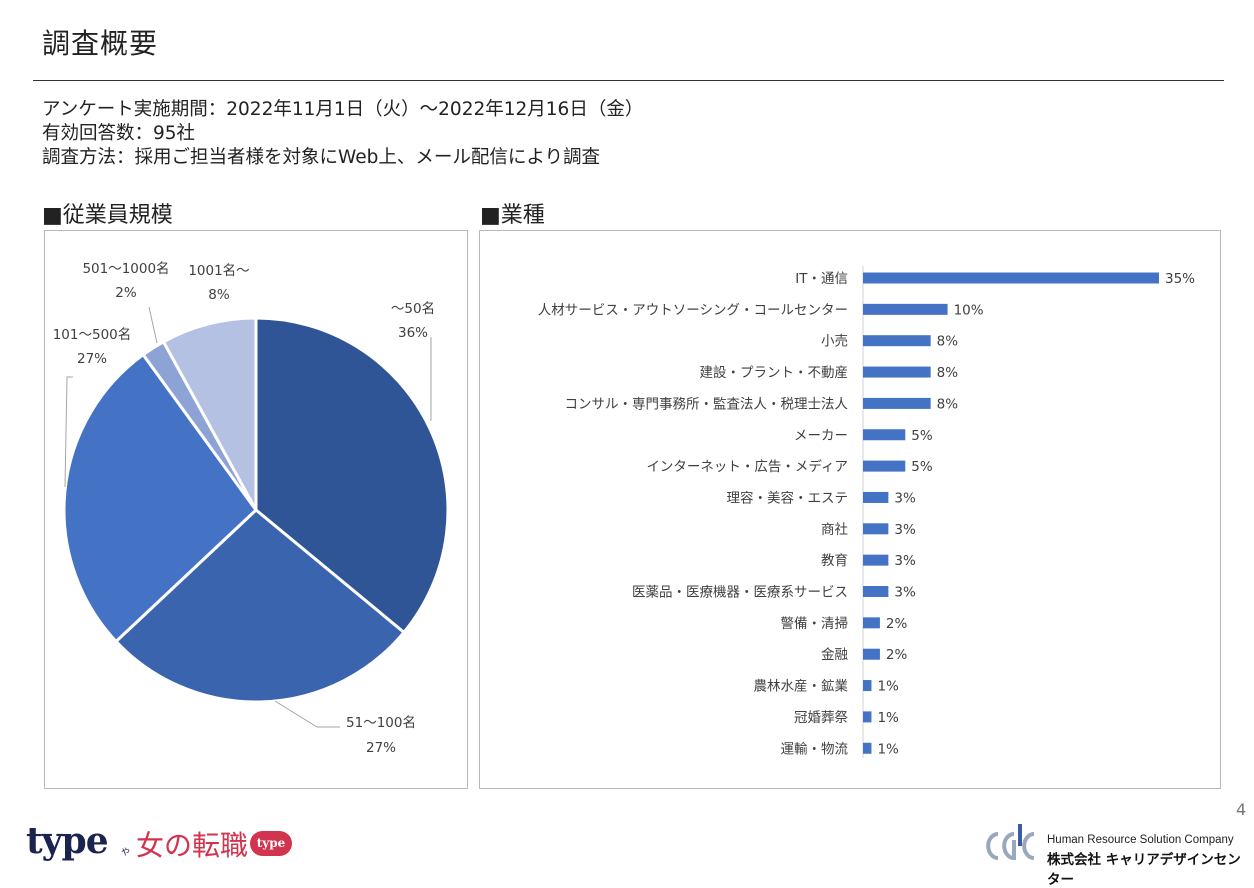 The image size is (1254, 888). I want to click on industry-heading: ■業種, so click(512, 215).